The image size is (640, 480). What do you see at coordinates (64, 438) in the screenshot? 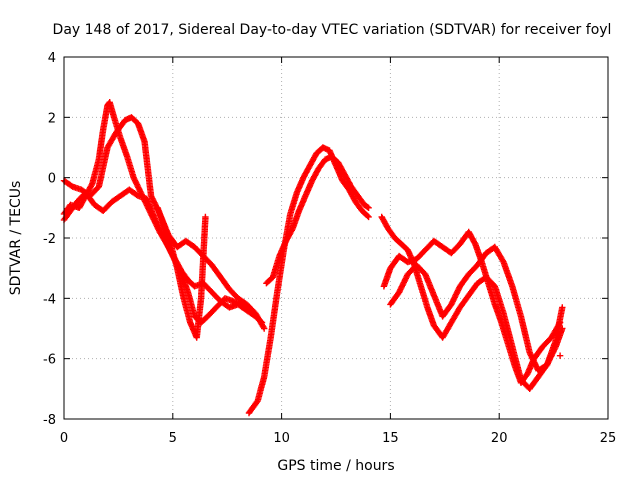
I see `x-tick-label: 0` at bounding box center [64, 438].